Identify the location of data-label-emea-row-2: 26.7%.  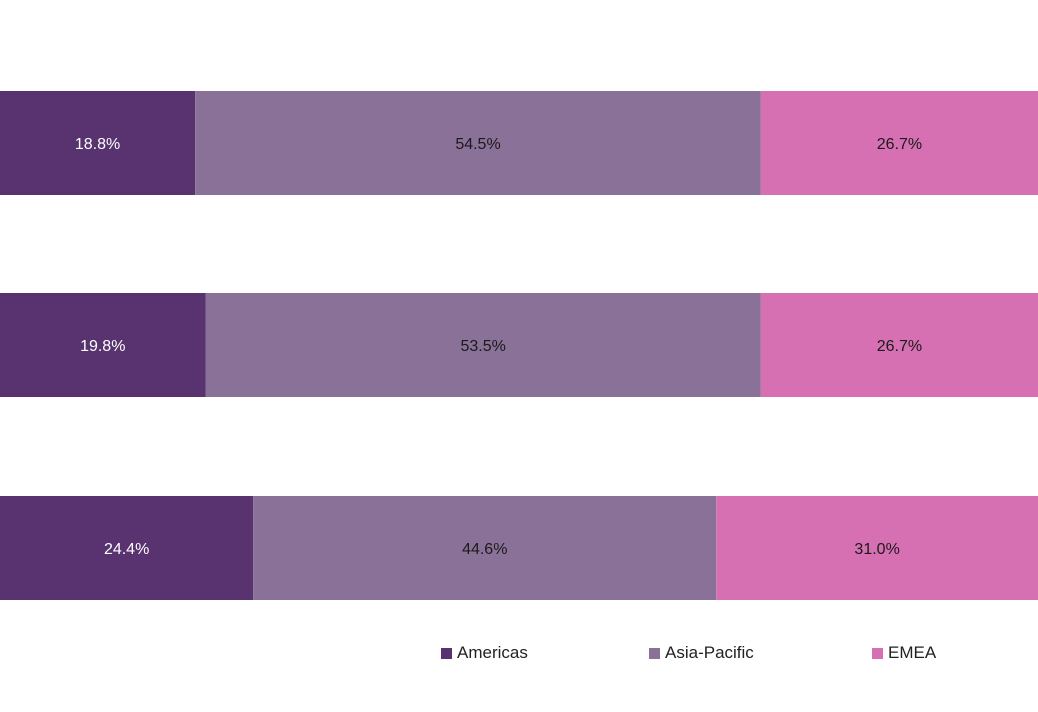
(899, 346).